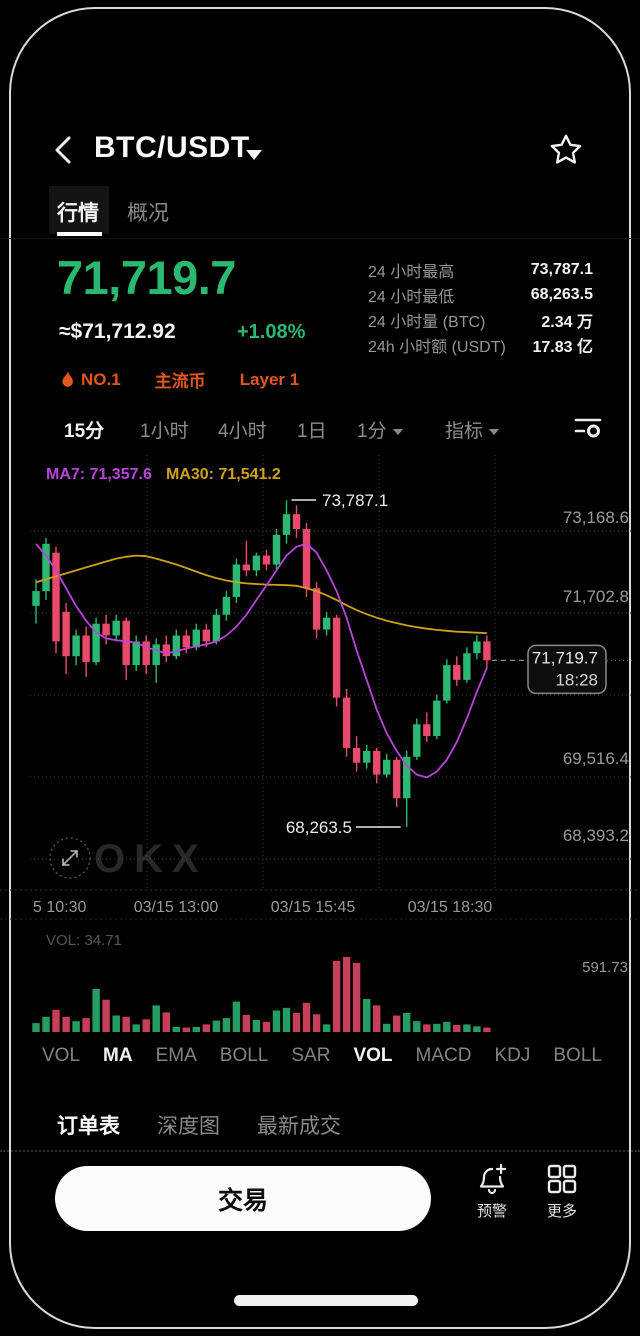 Image resolution: width=640 pixels, height=1336 pixels. I want to click on indicator-macd: MACD, so click(443, 1055).